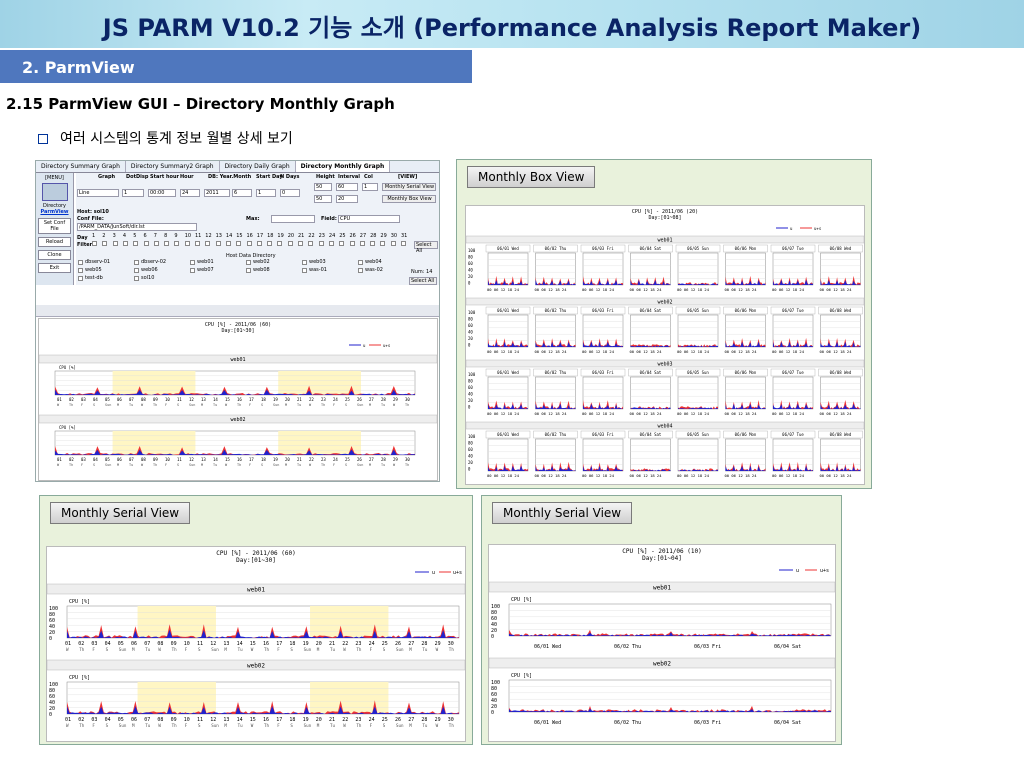  What do you see at coordinates (54, 226) in the screenshot?
I see `set-conf-button: Set Conf File` at bounding box center [54, 226].